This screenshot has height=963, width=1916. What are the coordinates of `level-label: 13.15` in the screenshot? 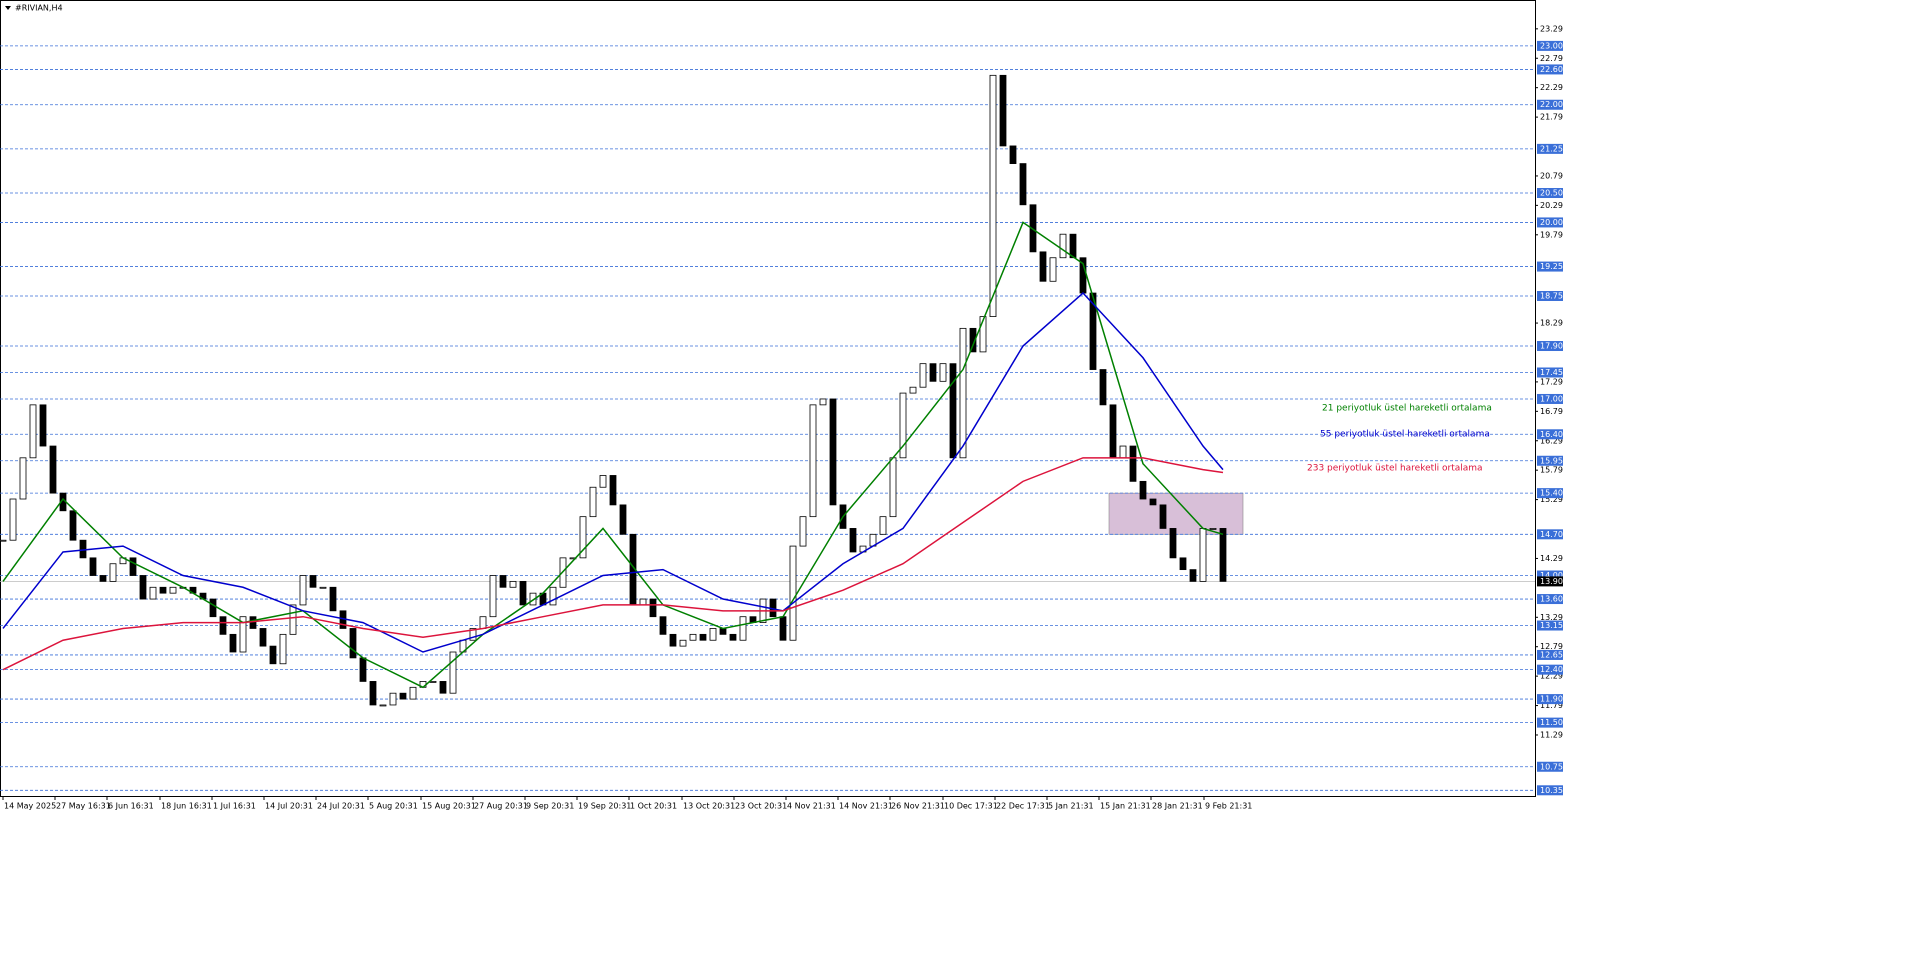 It's located at (1551, 625).